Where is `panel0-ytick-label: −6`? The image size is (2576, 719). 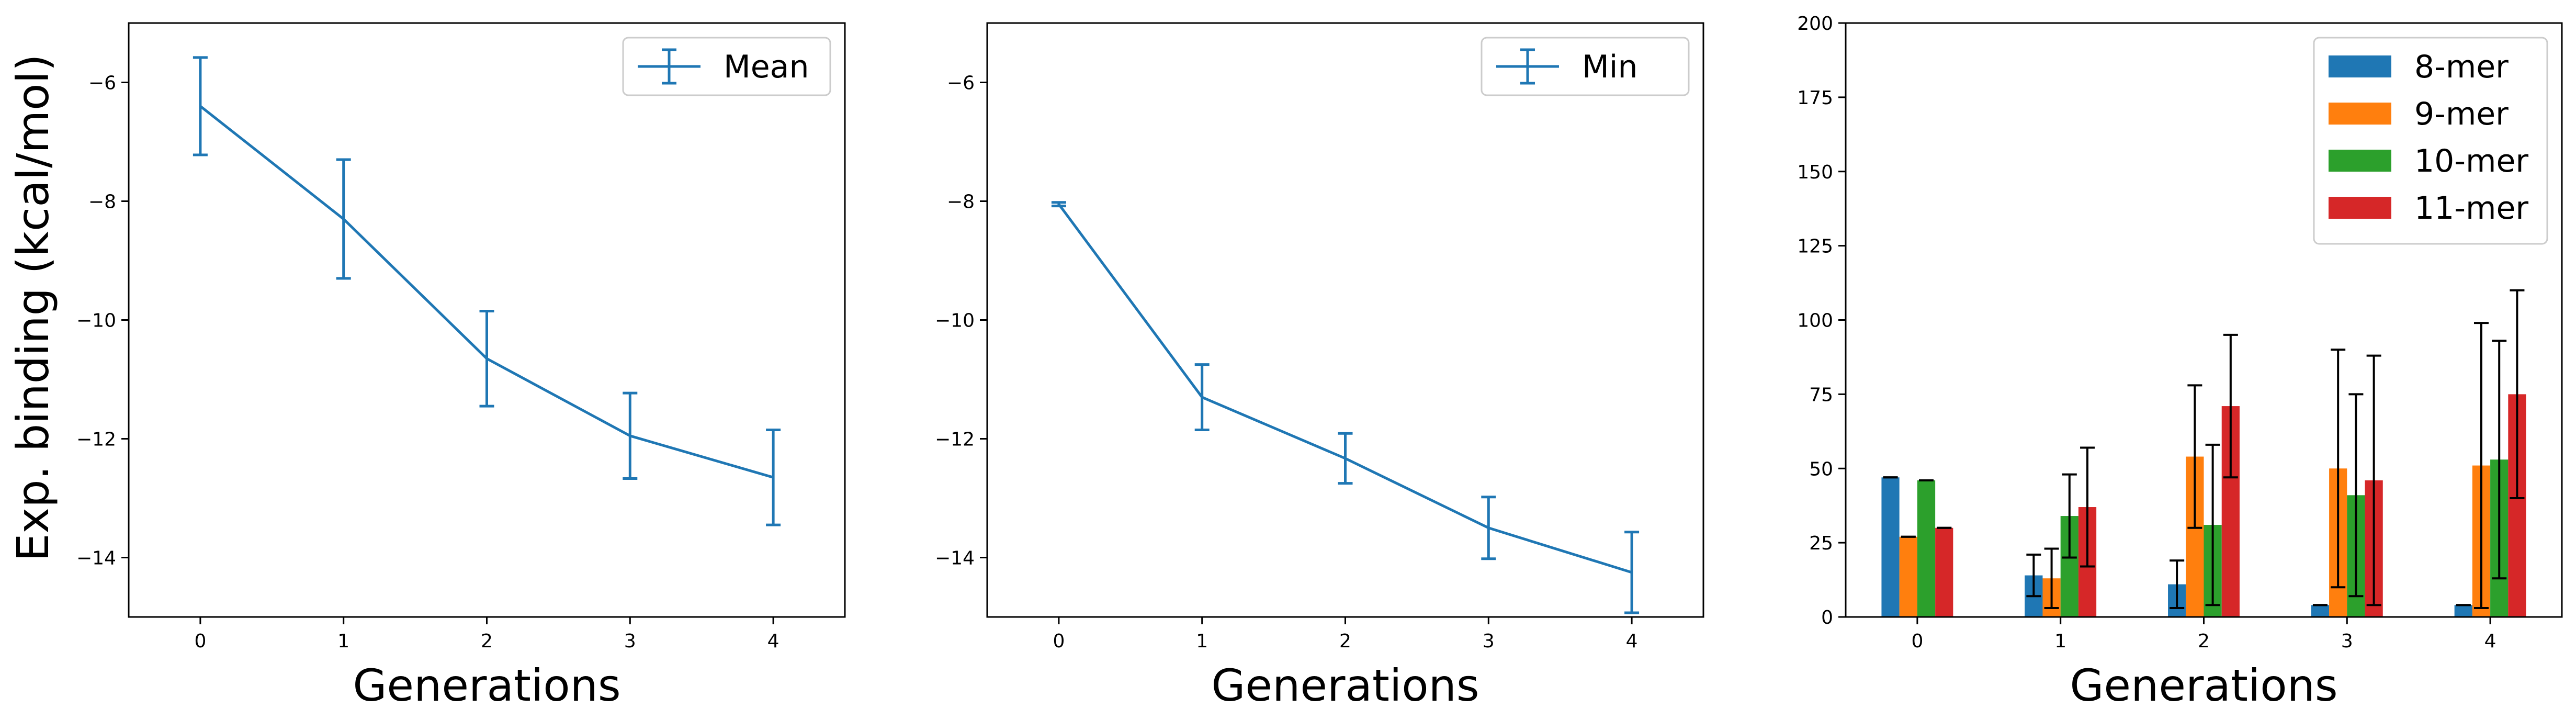 panel0-ytick-label: −6 is located at coordinates (102, 83).